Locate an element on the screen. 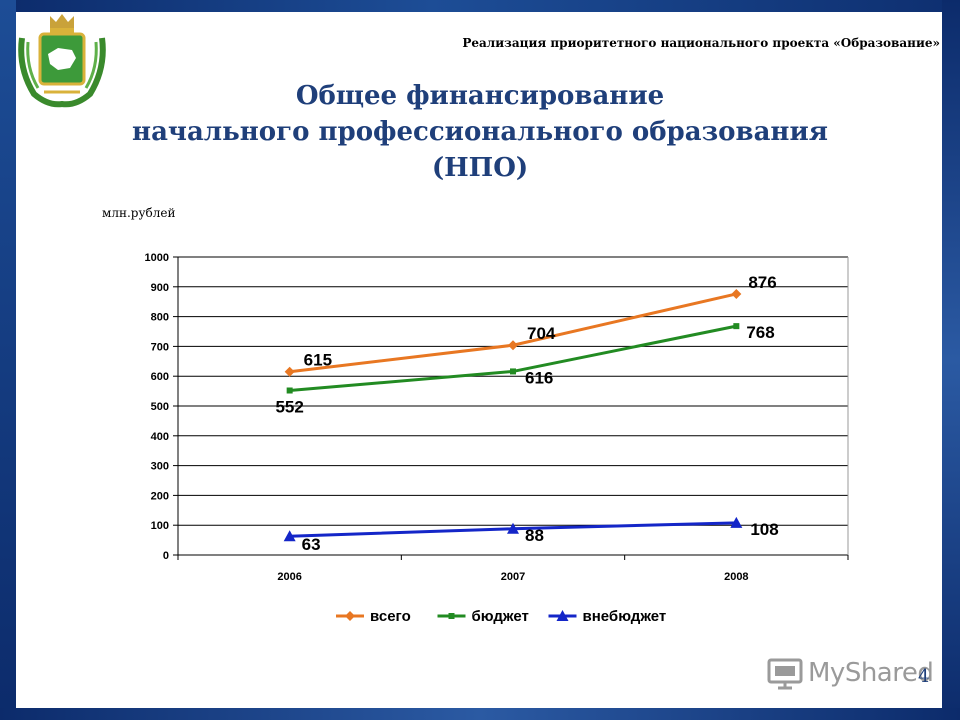 This screenshot has width=960, height=720. data-label: 88 is located at coordinates (534, 535).